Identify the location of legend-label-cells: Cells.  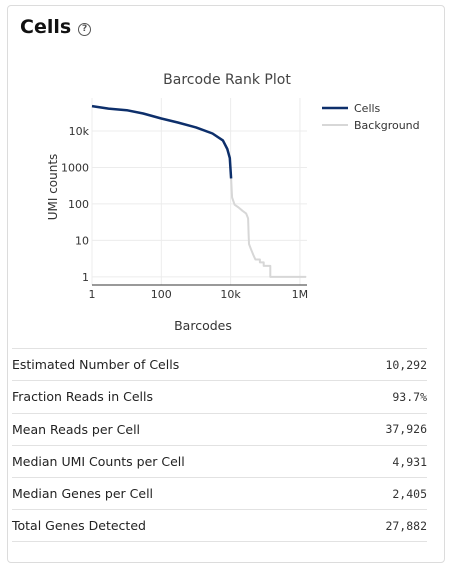
(367, 108).